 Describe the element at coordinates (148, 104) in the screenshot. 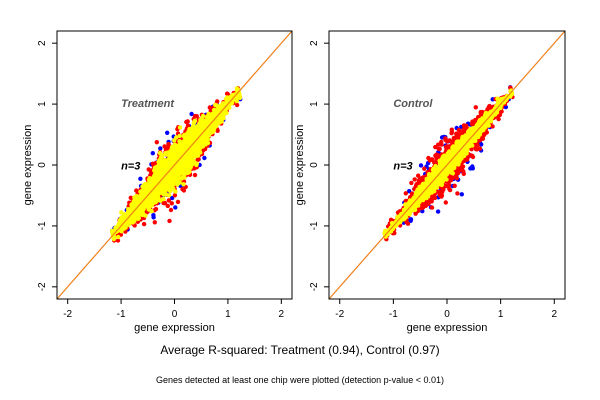

I see `panel-annotation: Treatment` at that location.